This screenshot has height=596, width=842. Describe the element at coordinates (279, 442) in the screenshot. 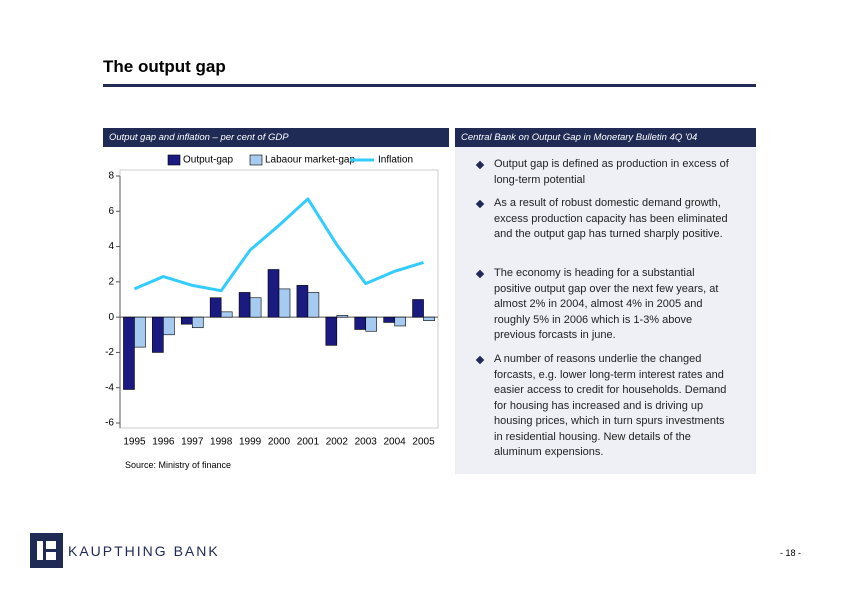

I see `x-tick-label: 2000` at that location.